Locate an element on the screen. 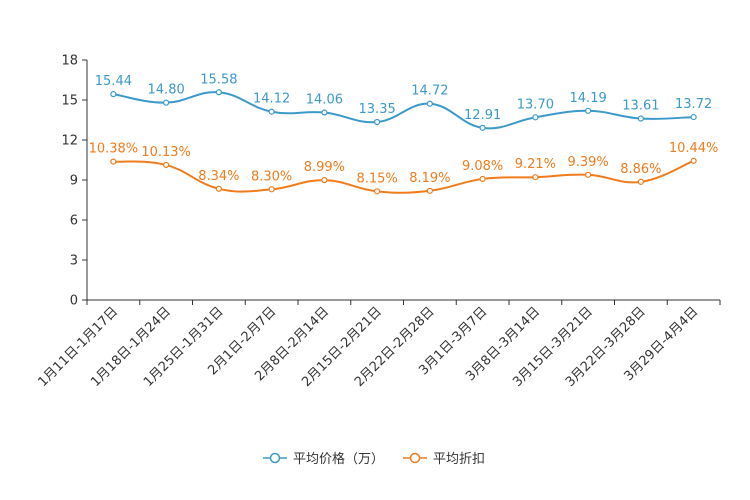 The width and height of the screenshot is (750, 500). data-label: 9.21% is located at coordinates (535, 164).